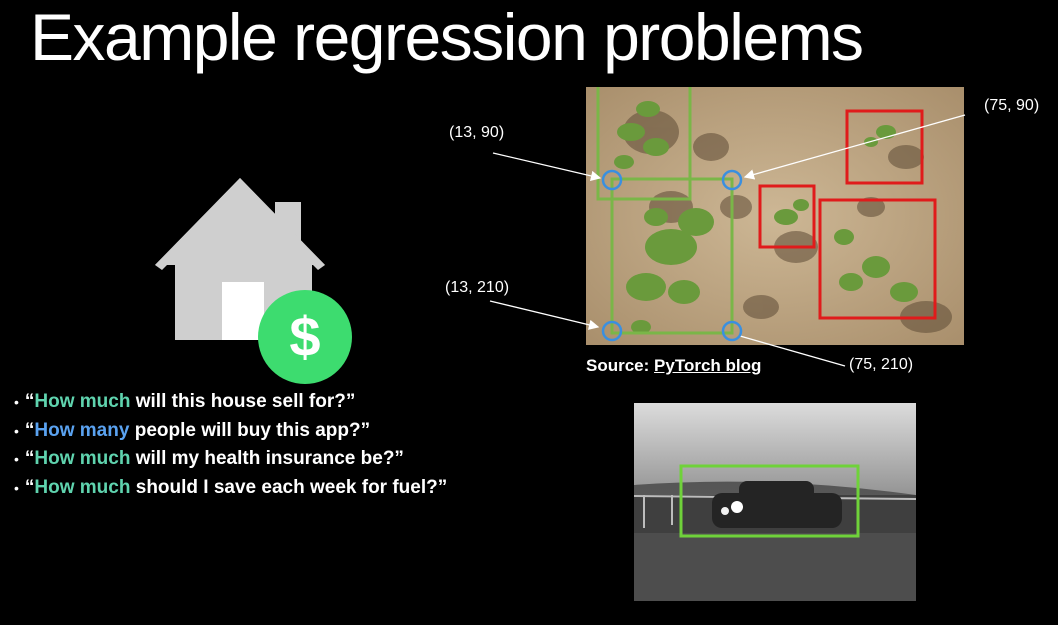 Image resolution: width=1058 pixels, height=625 pixels. Describe the element at coordinates (447, 37) in the screenshot. I see `slide-title: Example regression problems` at that location.